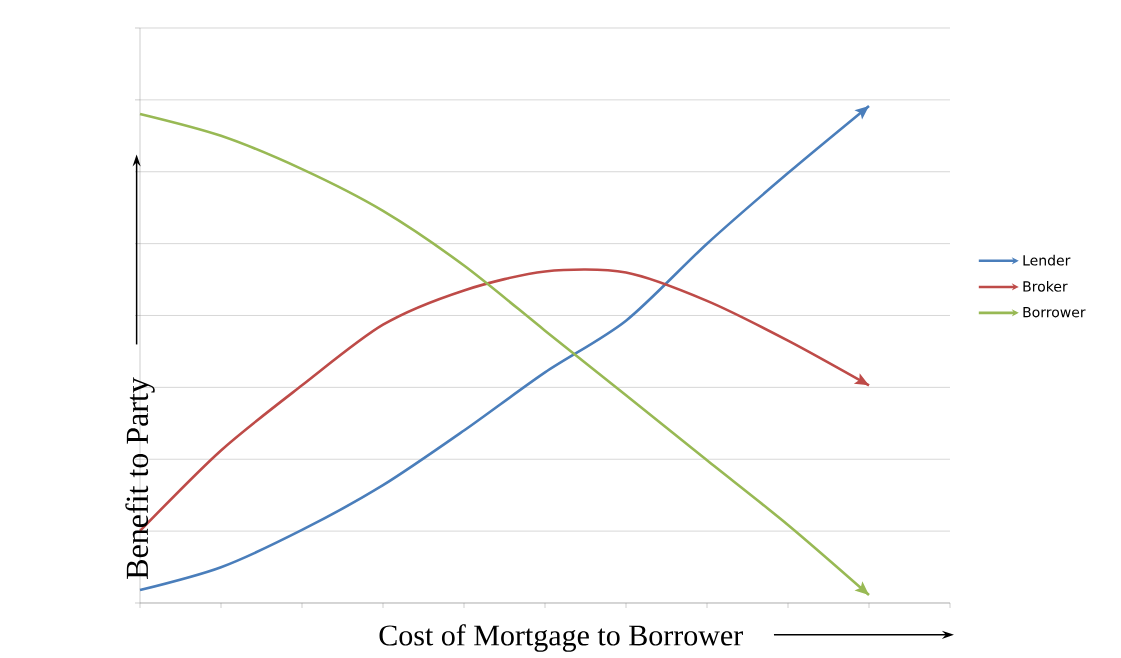 Image resolution: width=1121 pixels, height=658 pixels. Describe the element at coordinates (1045, 286) in the screenshot. I see `legend-label: Broker` at that location.